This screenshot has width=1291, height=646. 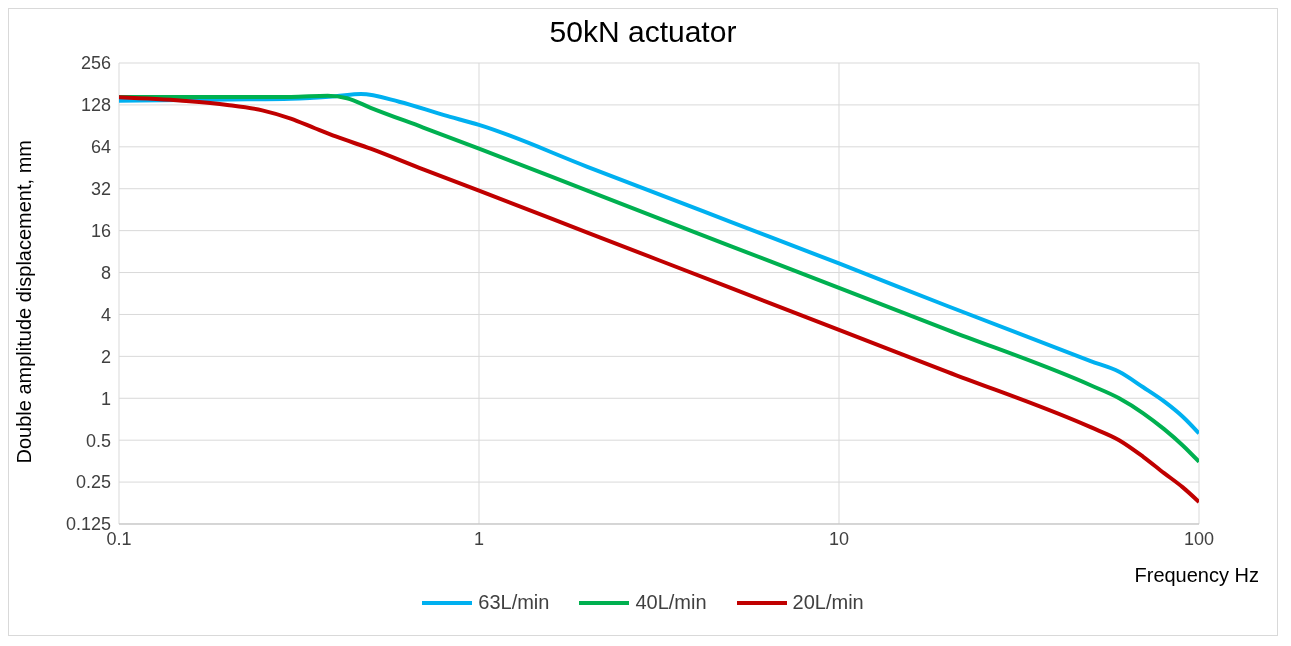 I want to click on legend-label: 63L/min, so click(x=514, y=602).